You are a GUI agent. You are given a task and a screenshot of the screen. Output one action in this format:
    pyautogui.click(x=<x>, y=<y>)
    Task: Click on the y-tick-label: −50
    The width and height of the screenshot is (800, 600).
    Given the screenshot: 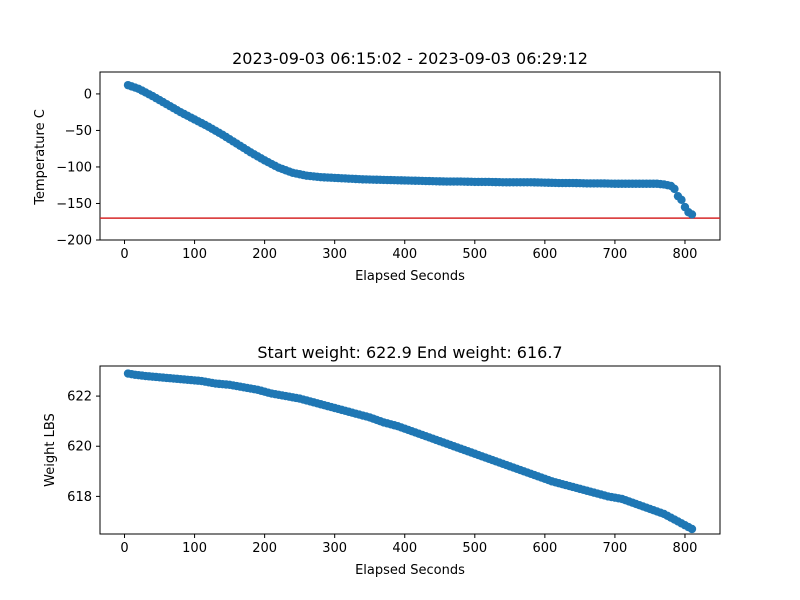 What is the action you would take?
    pyautogui.click(x=78, y=131)
    